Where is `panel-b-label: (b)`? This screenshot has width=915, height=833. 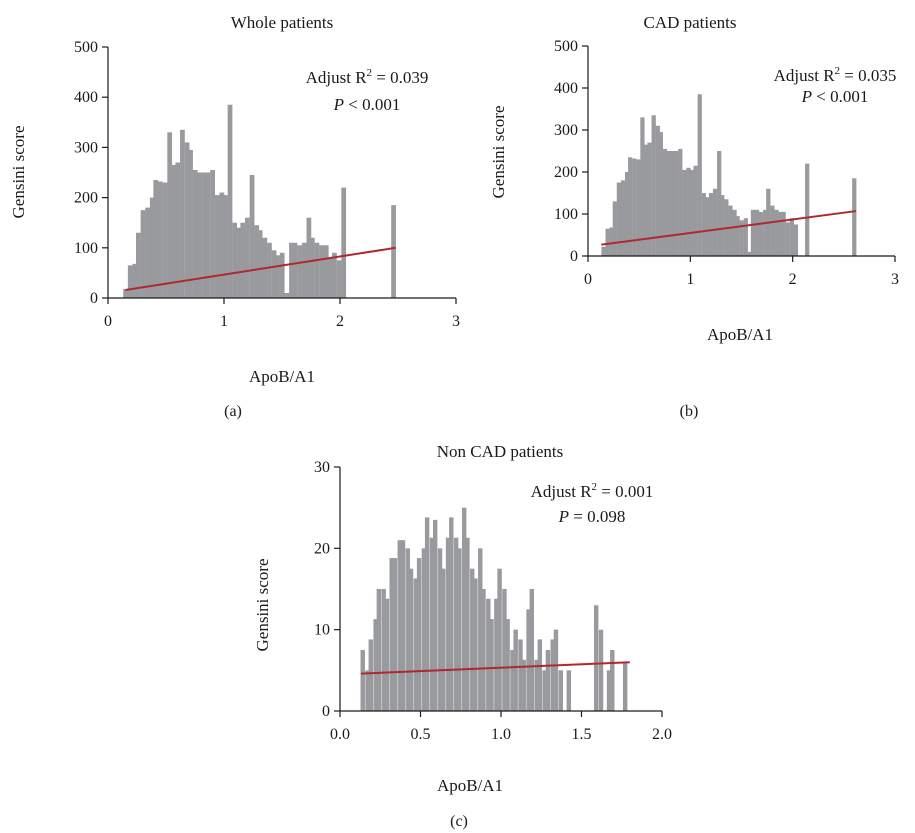 panel-b-label: (b) is located at coordinates (689, 411).